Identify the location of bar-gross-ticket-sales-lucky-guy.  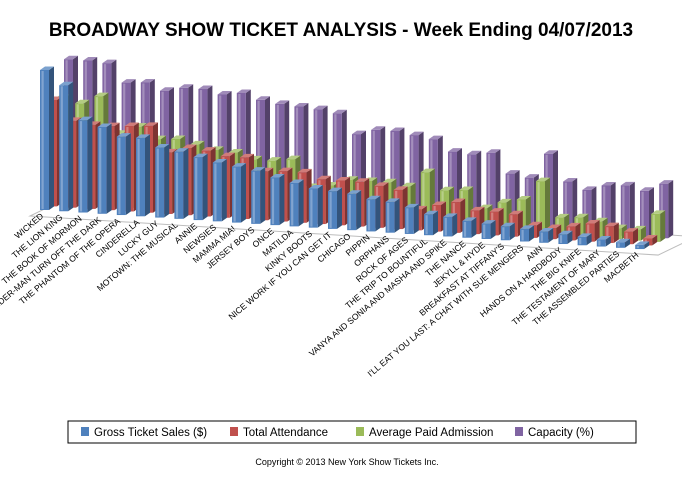
(162, 181).